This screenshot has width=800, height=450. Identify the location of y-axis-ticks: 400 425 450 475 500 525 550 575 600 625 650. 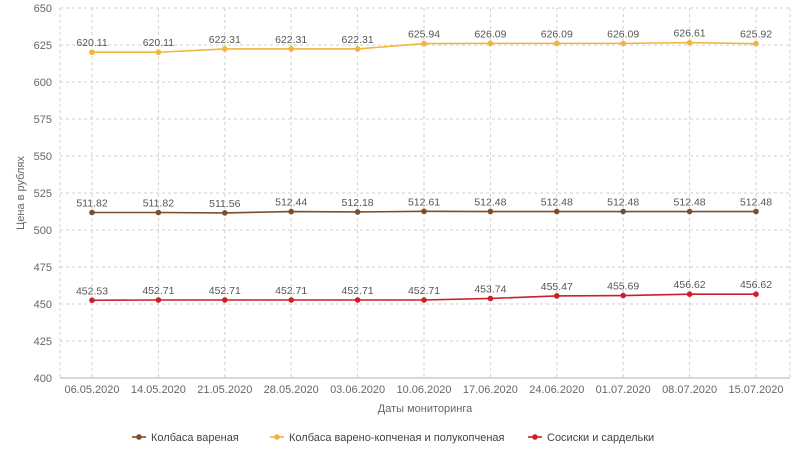
(43, 194).